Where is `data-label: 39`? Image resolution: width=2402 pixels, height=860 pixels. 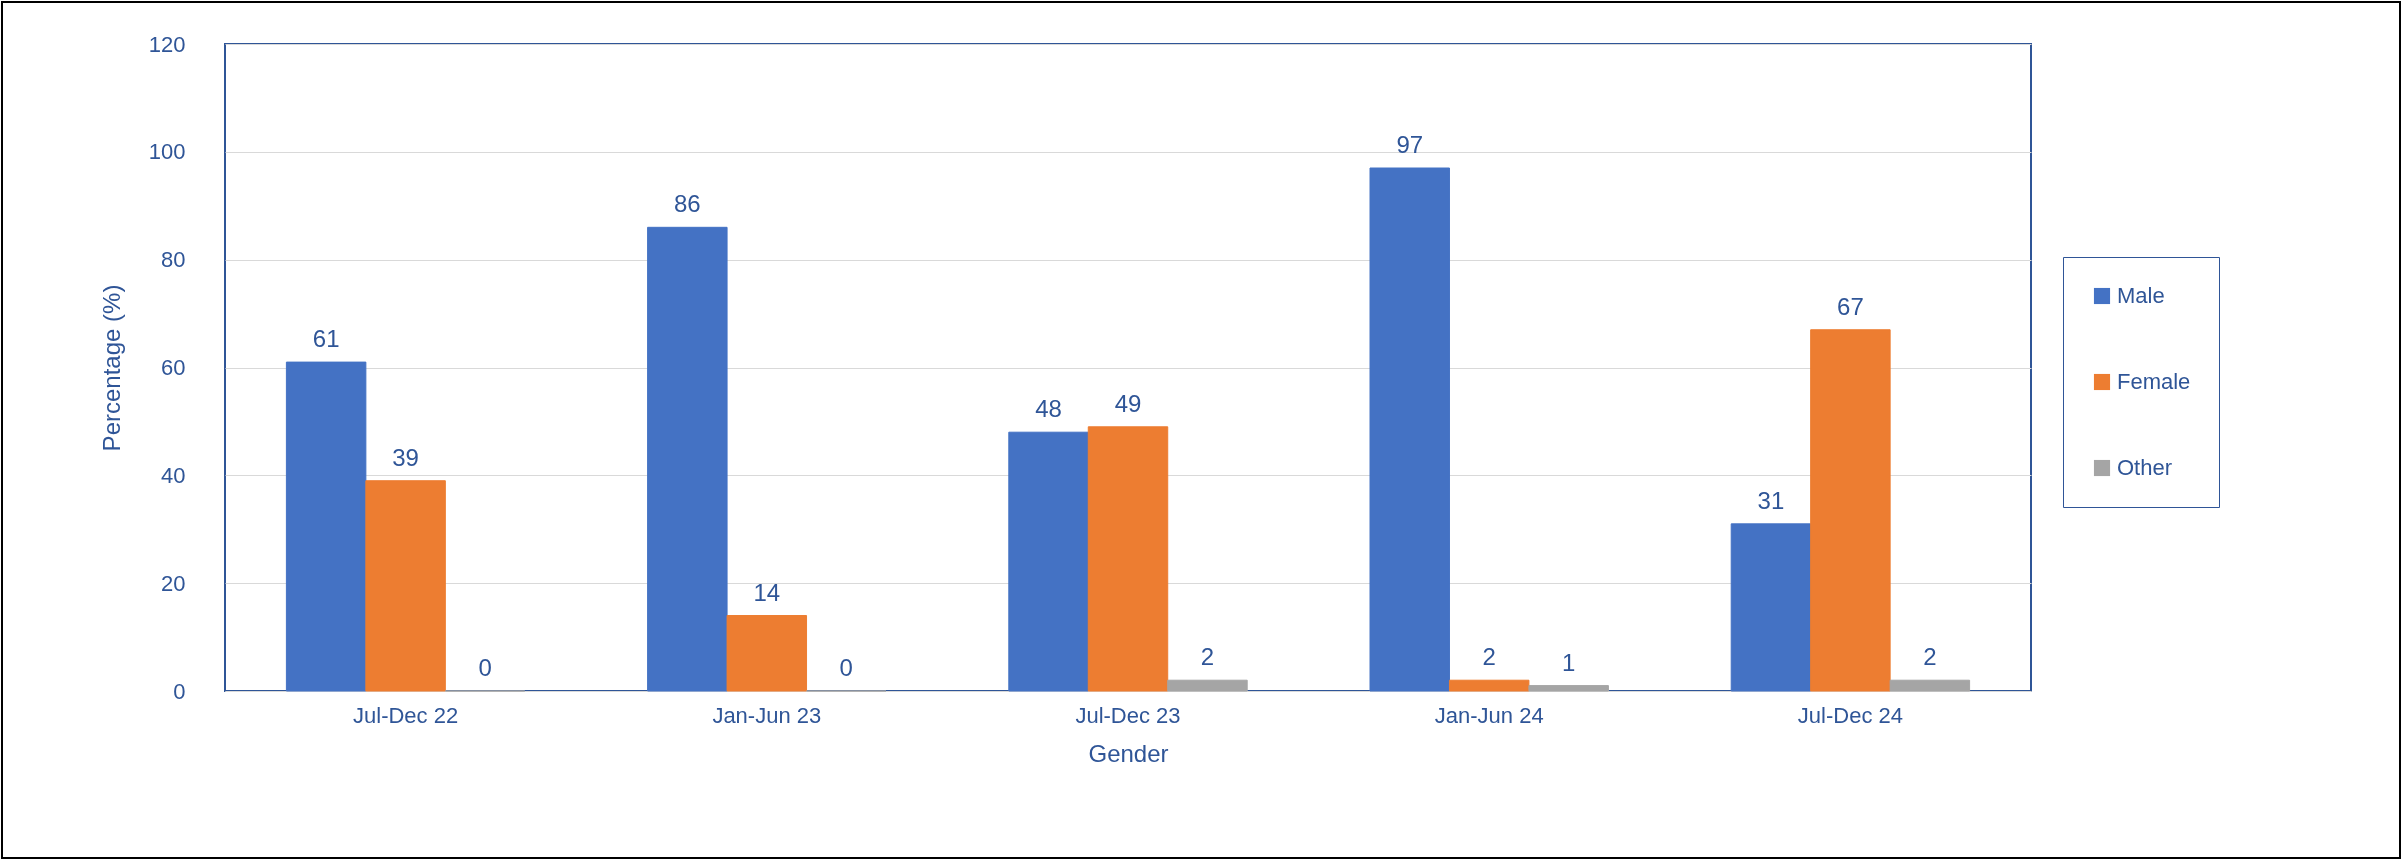 data-label: 39 is located at coordinates (405, 457).